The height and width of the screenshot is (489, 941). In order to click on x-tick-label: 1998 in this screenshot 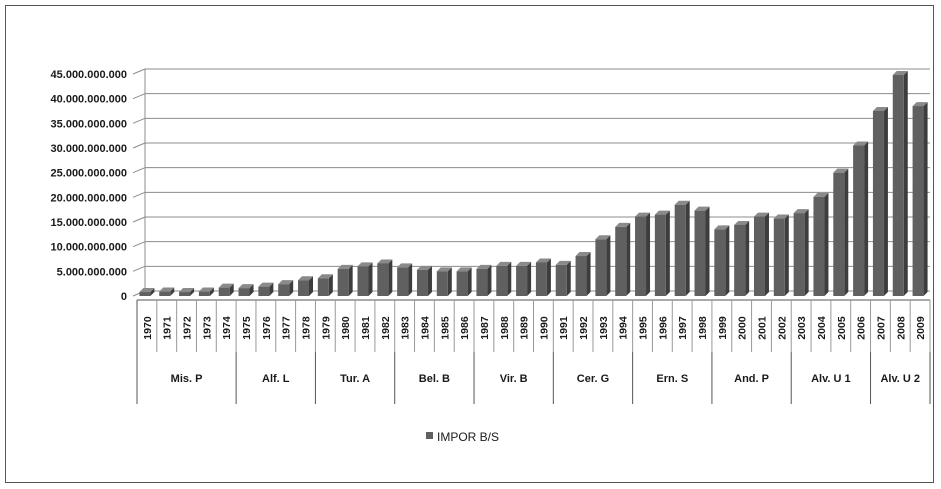, I will do `click(703, 328)`.